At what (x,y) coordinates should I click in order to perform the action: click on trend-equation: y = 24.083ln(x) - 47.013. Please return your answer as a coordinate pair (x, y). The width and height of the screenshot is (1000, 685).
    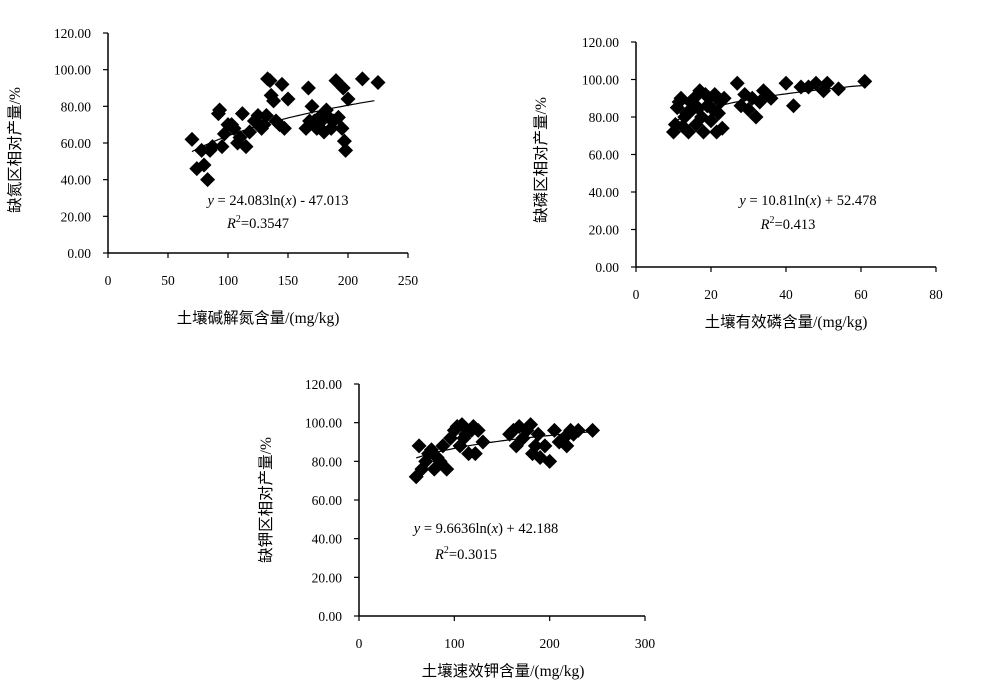
    Looking at the image, I should click on (276, 201).